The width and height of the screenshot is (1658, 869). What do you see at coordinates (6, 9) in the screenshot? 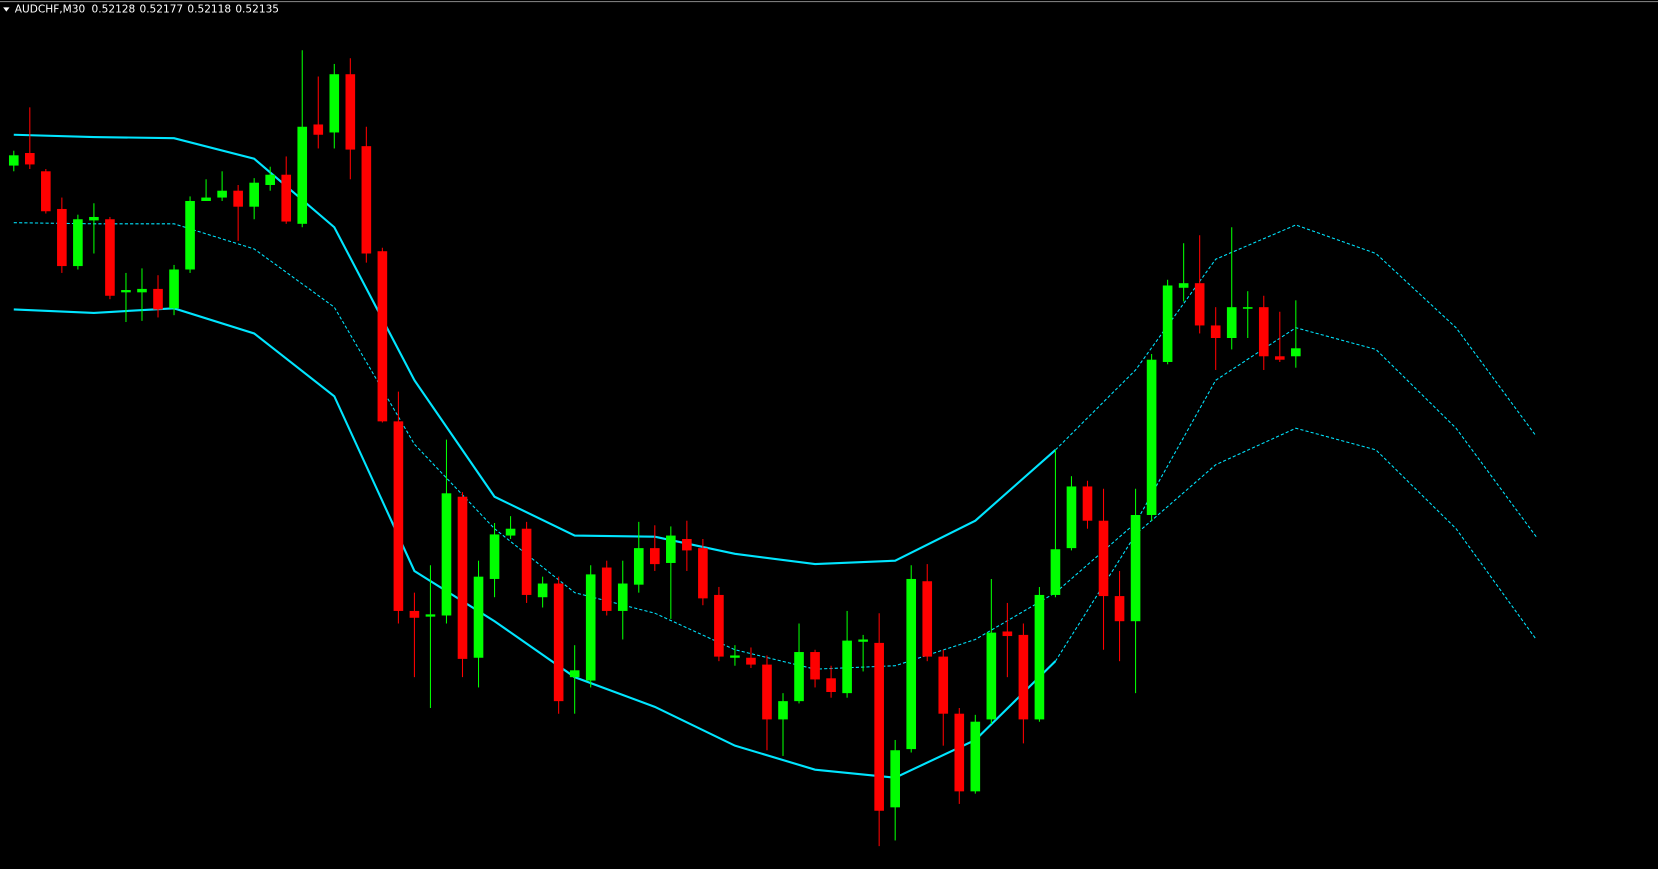
I see `menu-arrow` at bounding box center [6, 9].